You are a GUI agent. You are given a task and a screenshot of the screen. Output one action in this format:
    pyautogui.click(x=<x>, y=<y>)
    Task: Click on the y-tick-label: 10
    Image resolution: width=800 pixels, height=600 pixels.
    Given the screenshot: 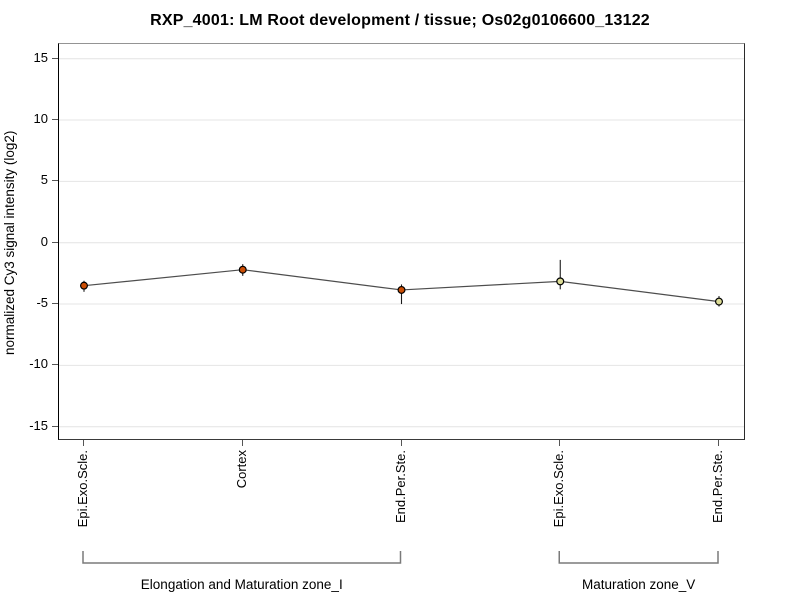 What is the action you would take?
    pyautogui.click(x=40, y=119)
    